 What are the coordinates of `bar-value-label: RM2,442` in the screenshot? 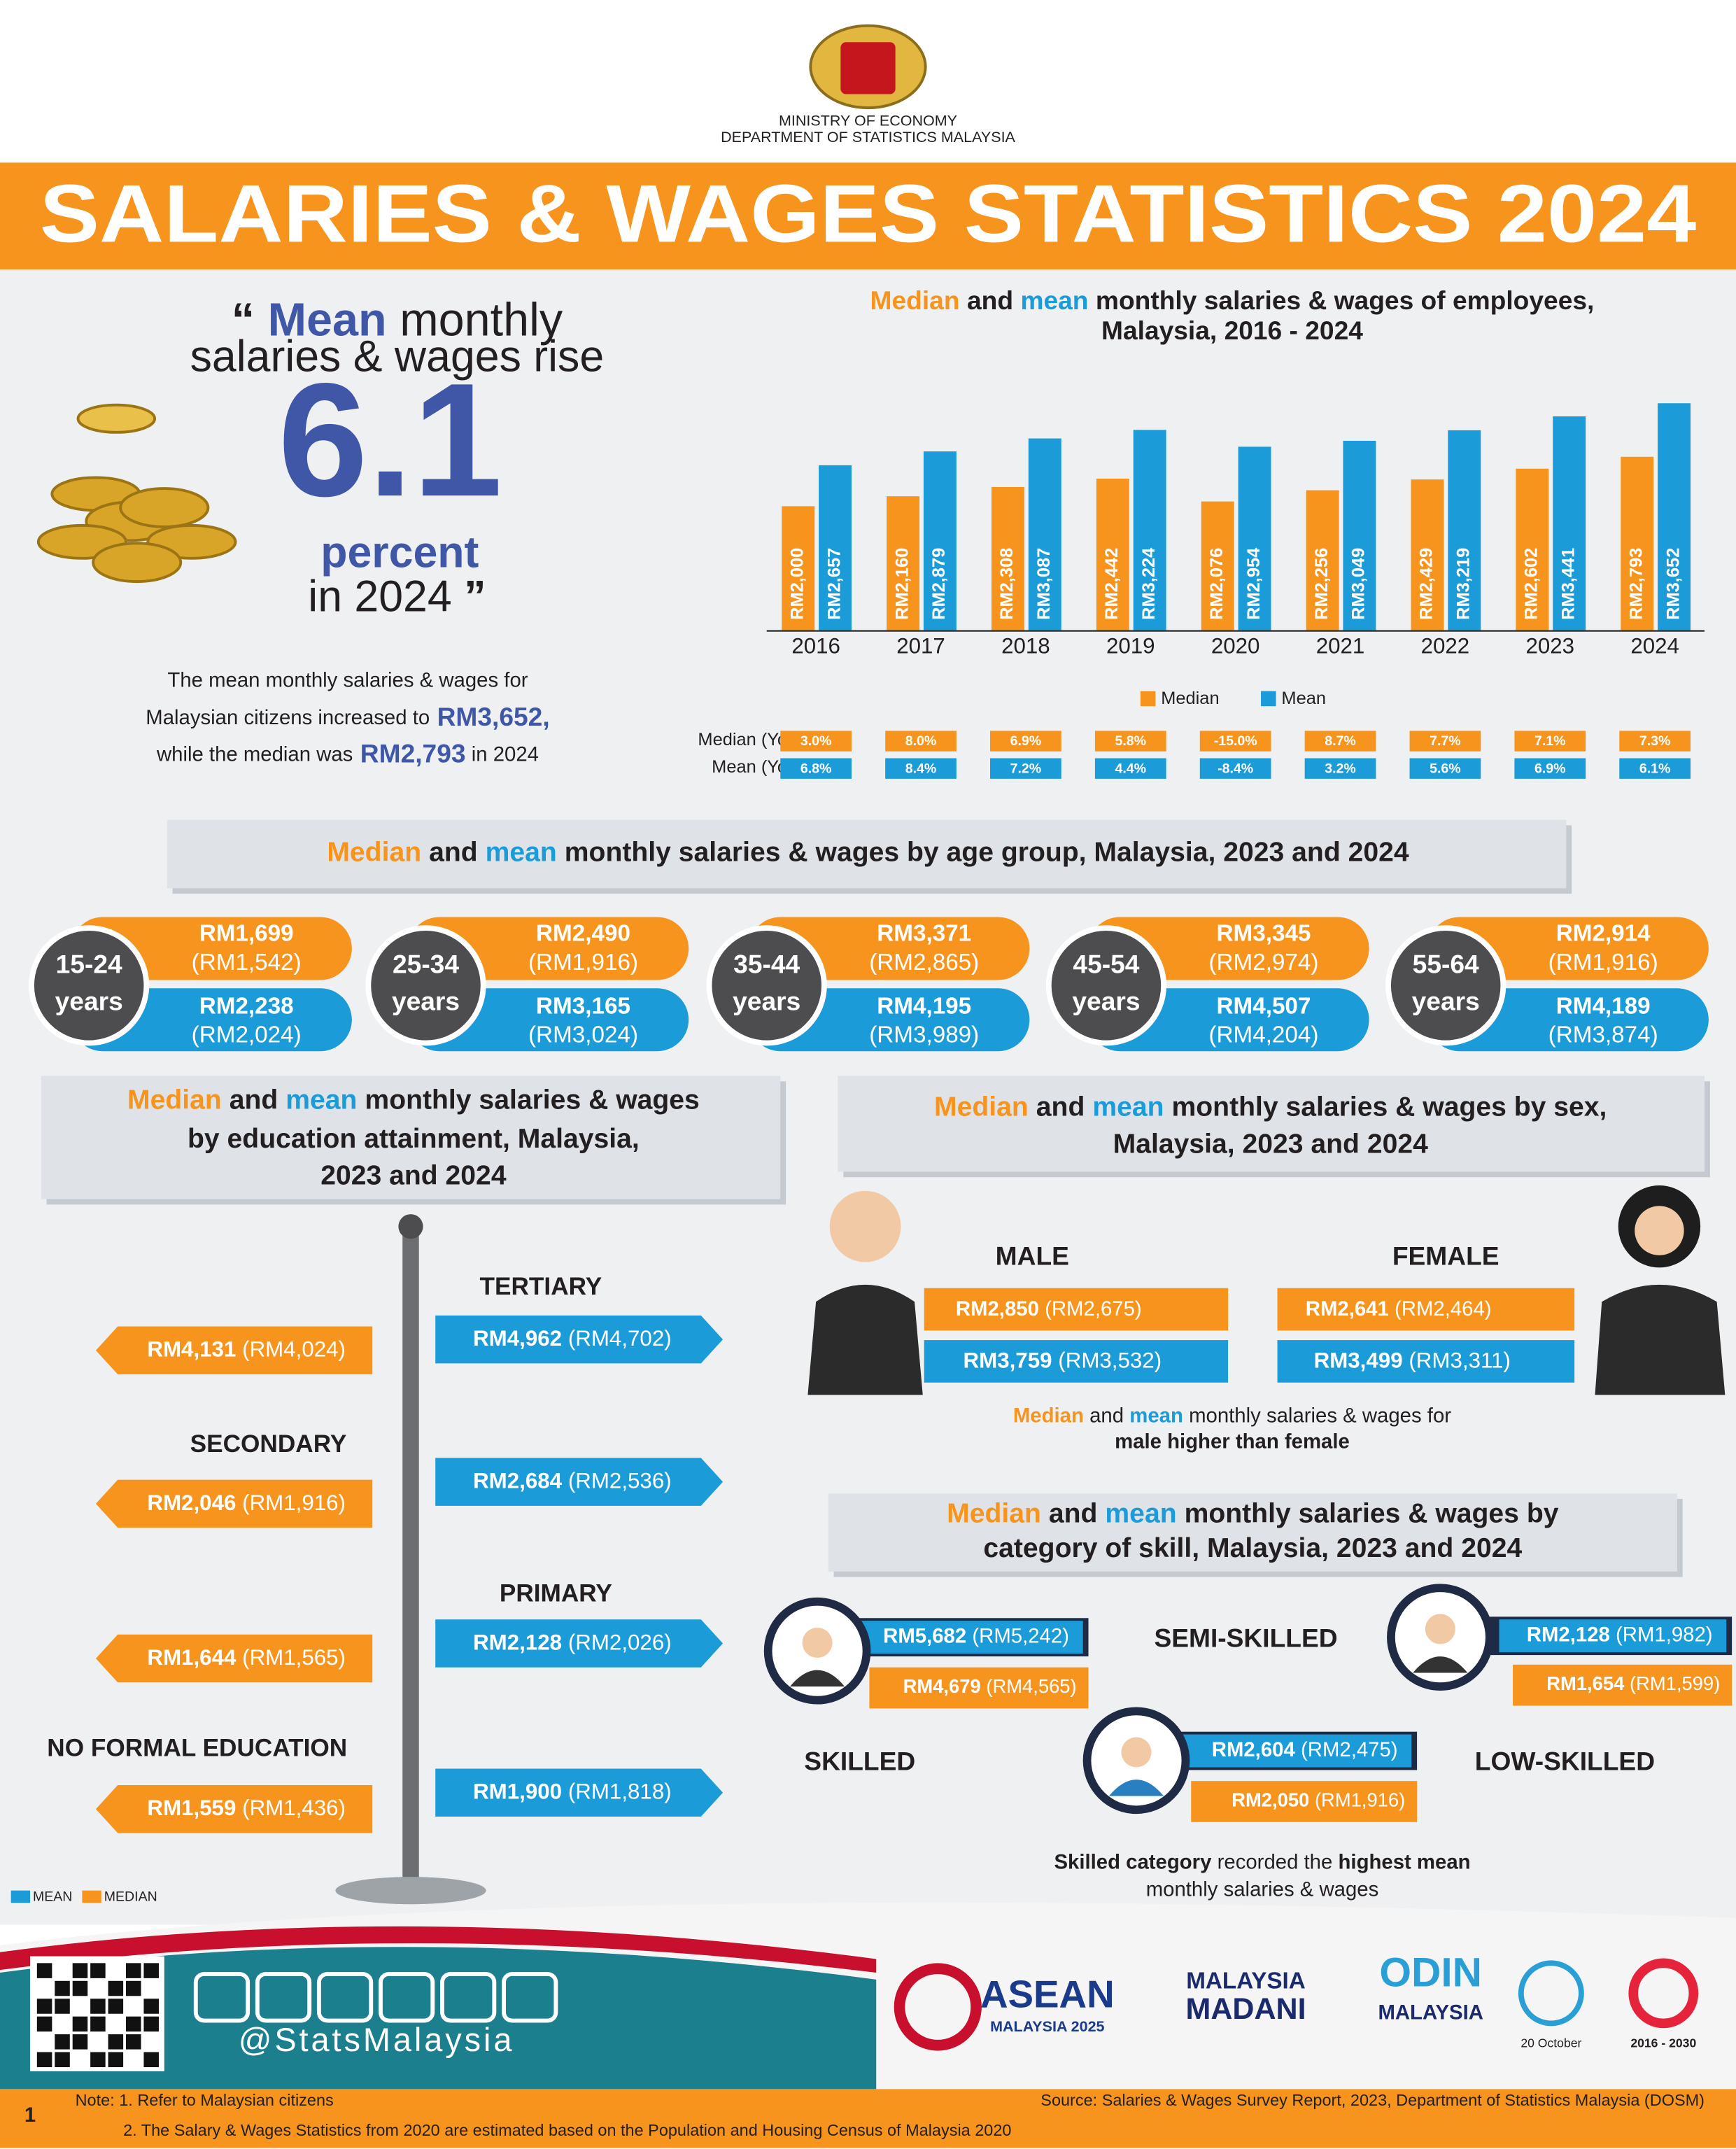 It's located at (1112, 584).